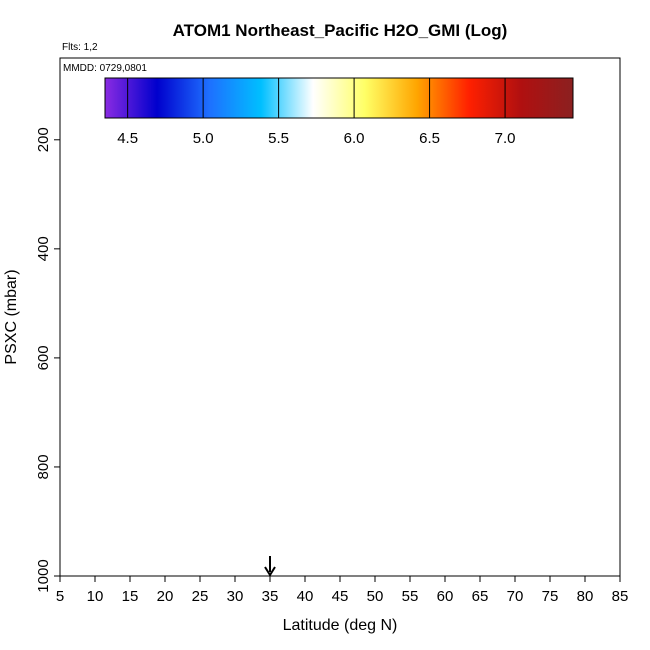  I want to click on x-tick-label: 60, so click(445, 596).